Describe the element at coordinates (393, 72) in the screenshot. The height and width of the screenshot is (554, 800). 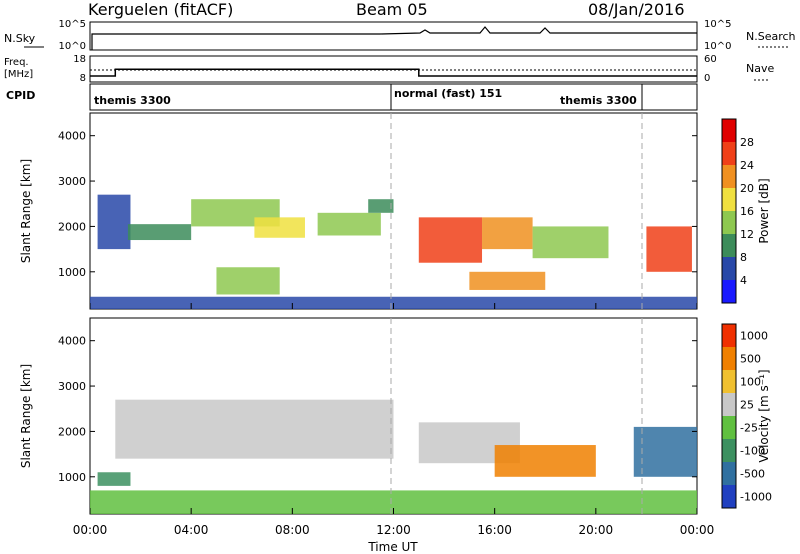
I see `freq-line` at that location.